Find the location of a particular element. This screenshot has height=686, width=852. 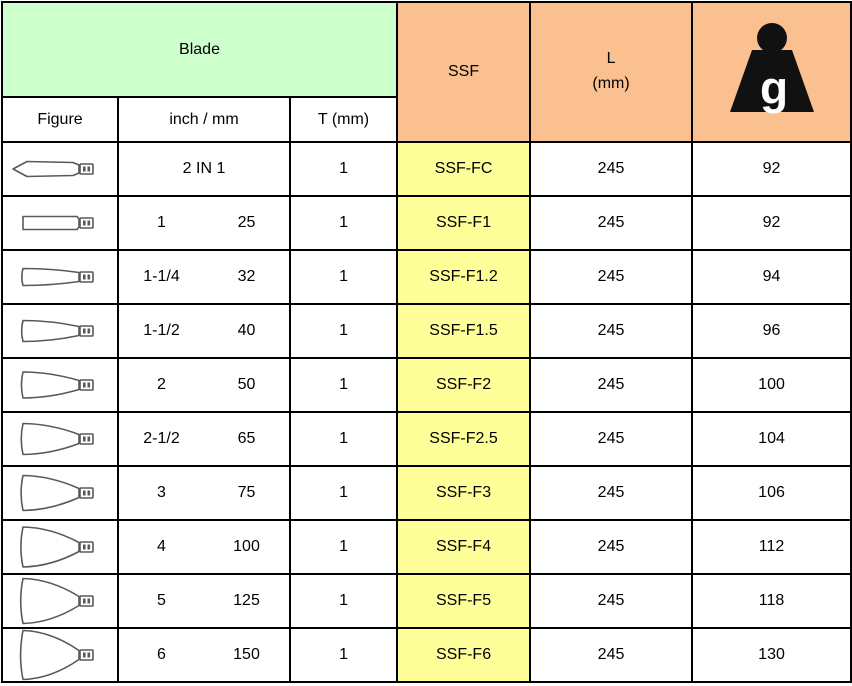

ssf-code-cell: SSF-F6 is located at coordinates (464, 655).